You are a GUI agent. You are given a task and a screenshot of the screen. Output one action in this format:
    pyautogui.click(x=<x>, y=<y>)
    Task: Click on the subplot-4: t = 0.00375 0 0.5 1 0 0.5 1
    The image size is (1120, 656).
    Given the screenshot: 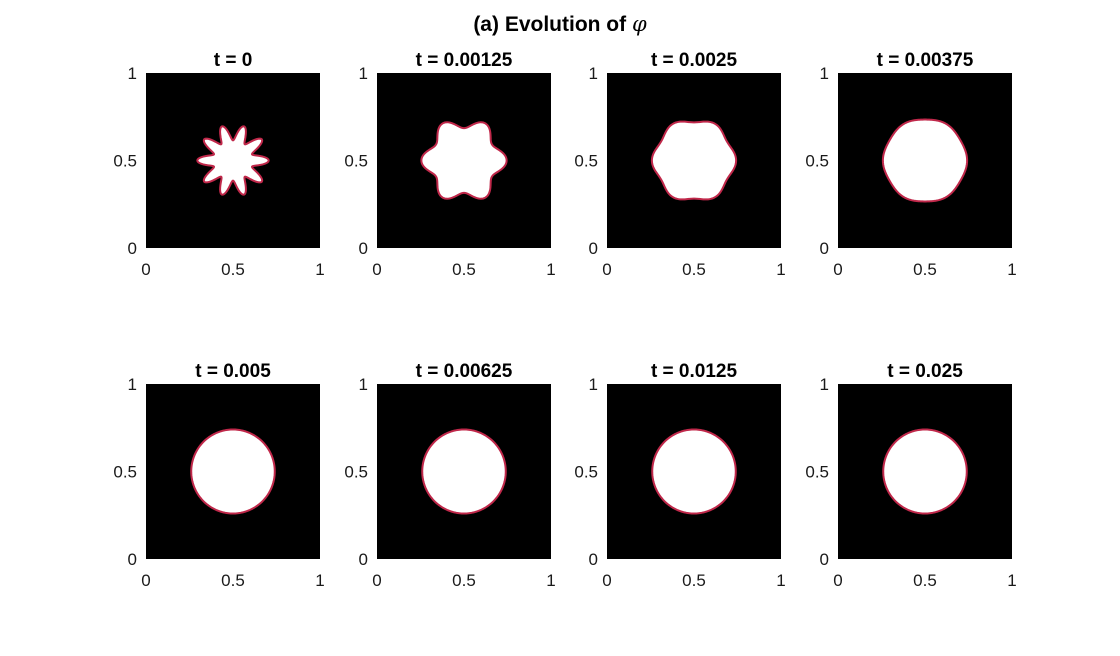 What is the action you would take?
    pyautogui.click(x=910, y=164)
    